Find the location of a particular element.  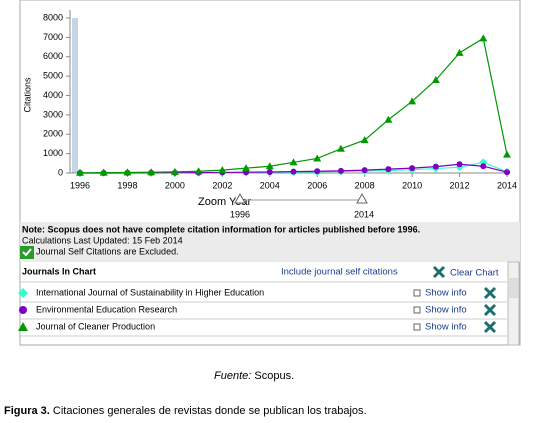

scroll-thumb is located at coordinates (513, 288).